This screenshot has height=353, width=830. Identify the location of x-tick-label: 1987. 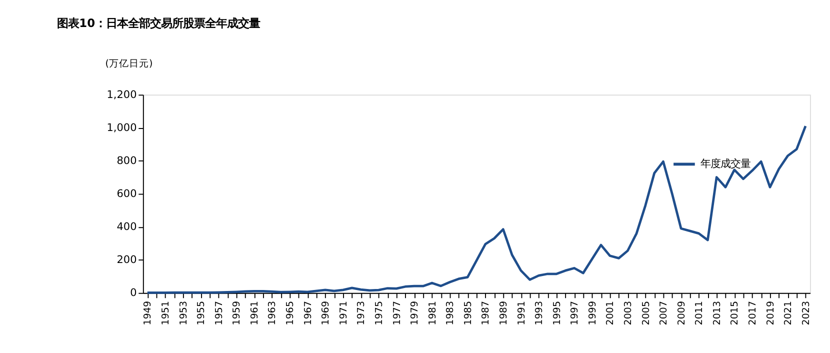
(486, 313).